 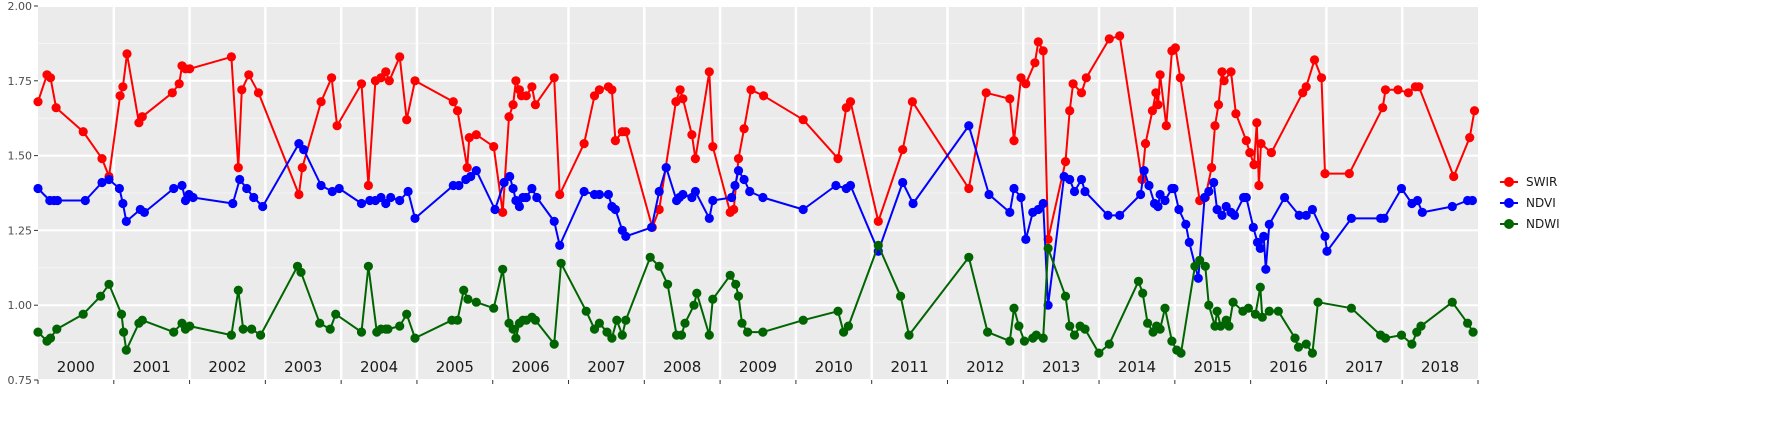 I want to click on year-label: 2003, so click(x=303, y=367).